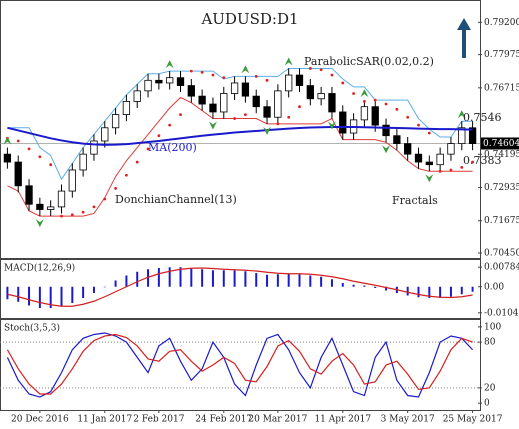 This screenshot has height=429, width=519. What do you see at coordinates (408, 420) in the screenshot?
I see `x-tick-label: 3 May 2017` at bounding box center [408, 420].